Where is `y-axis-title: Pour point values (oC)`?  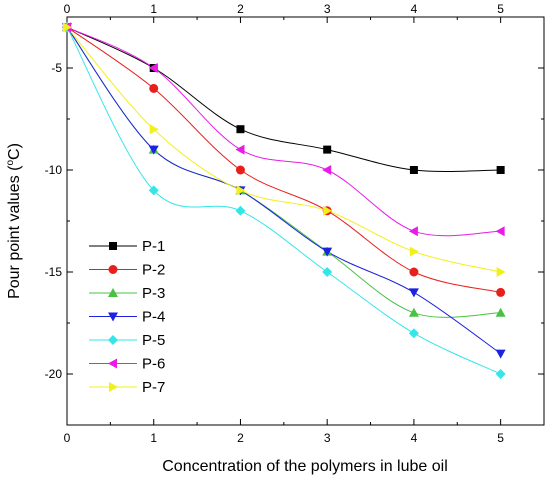
y-axis-title: Pour point values (oC) is located at coordinates (14, 221).